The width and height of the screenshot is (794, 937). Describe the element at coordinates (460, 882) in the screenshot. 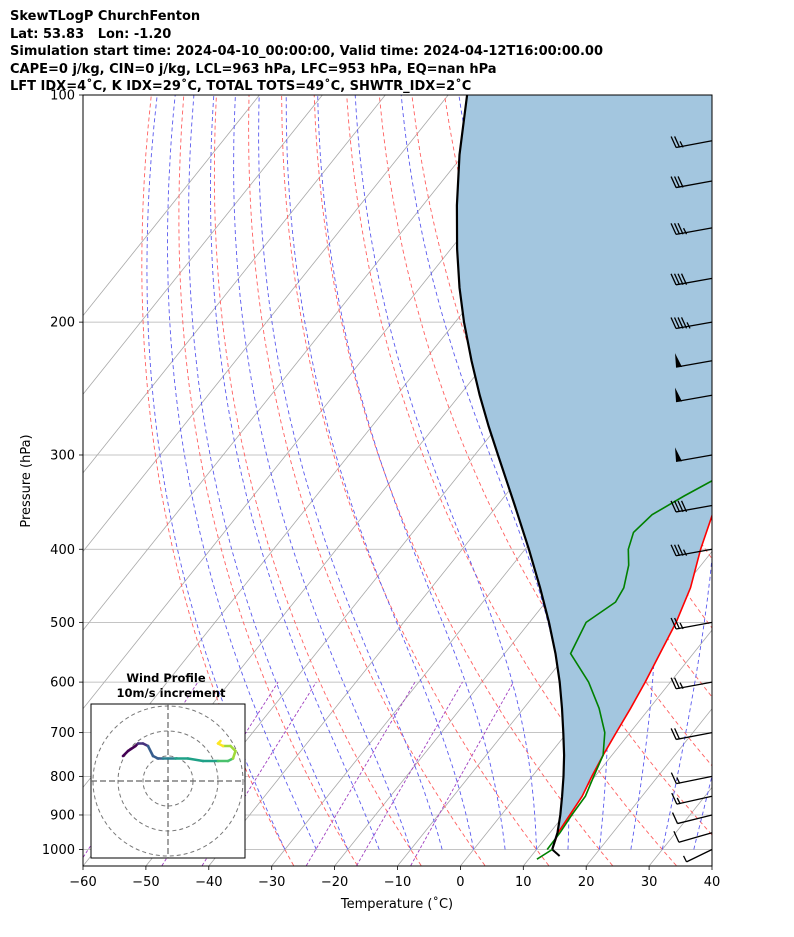

I see `x-tick-label: 0` at that location.